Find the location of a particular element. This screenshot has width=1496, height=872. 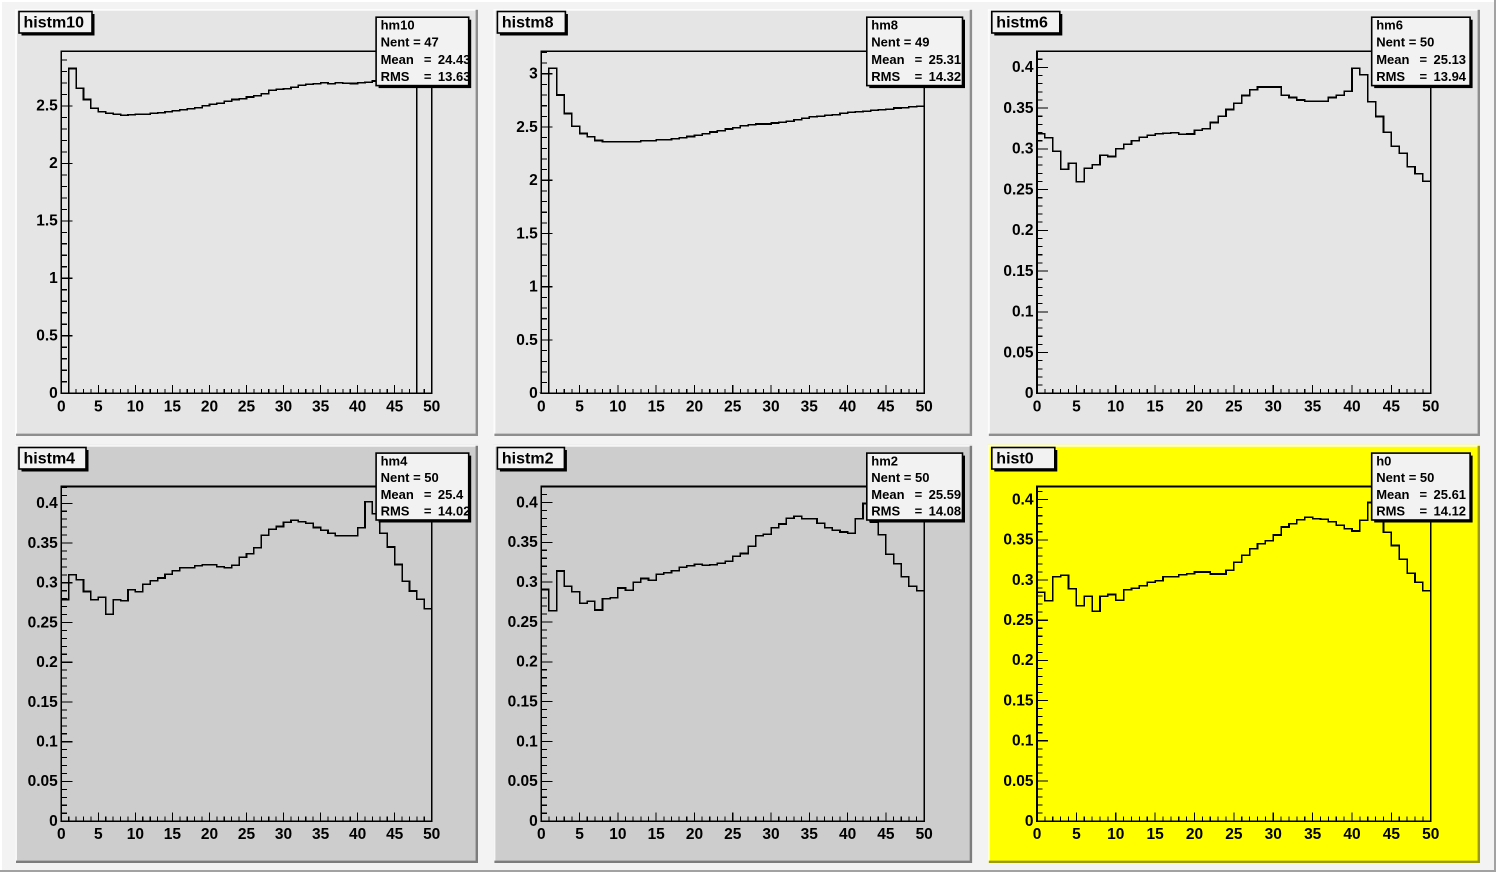

svg-text: 25.13 is located at coordinates (1450, 59).